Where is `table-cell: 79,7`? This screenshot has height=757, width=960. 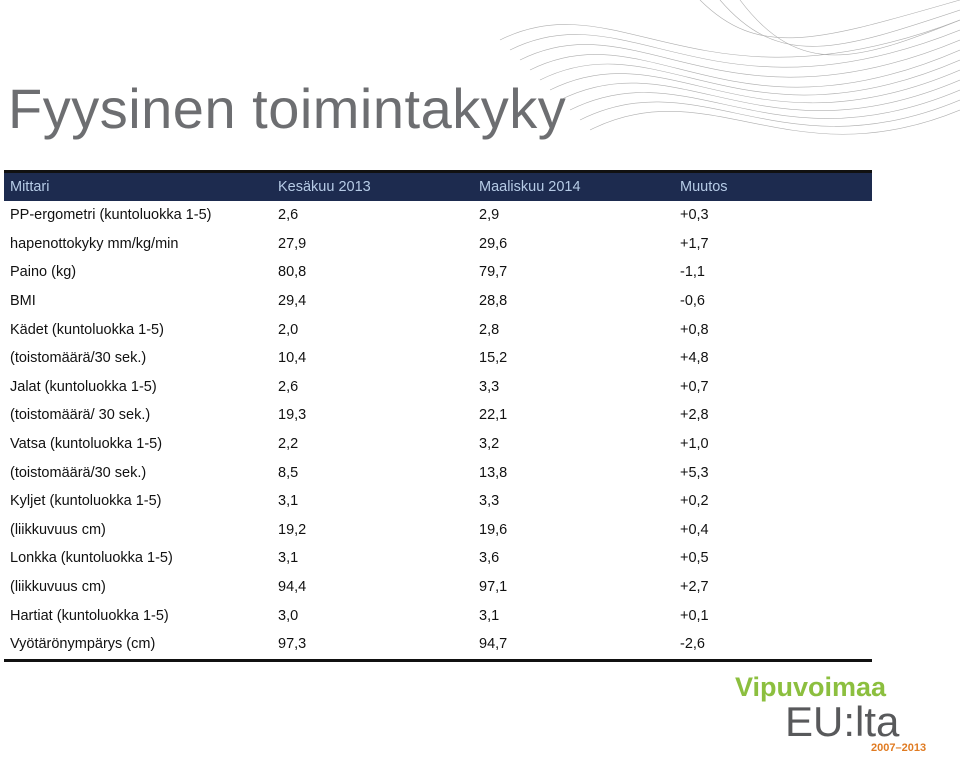 table-cell: 79,7 is located at coordinates (493, 272).